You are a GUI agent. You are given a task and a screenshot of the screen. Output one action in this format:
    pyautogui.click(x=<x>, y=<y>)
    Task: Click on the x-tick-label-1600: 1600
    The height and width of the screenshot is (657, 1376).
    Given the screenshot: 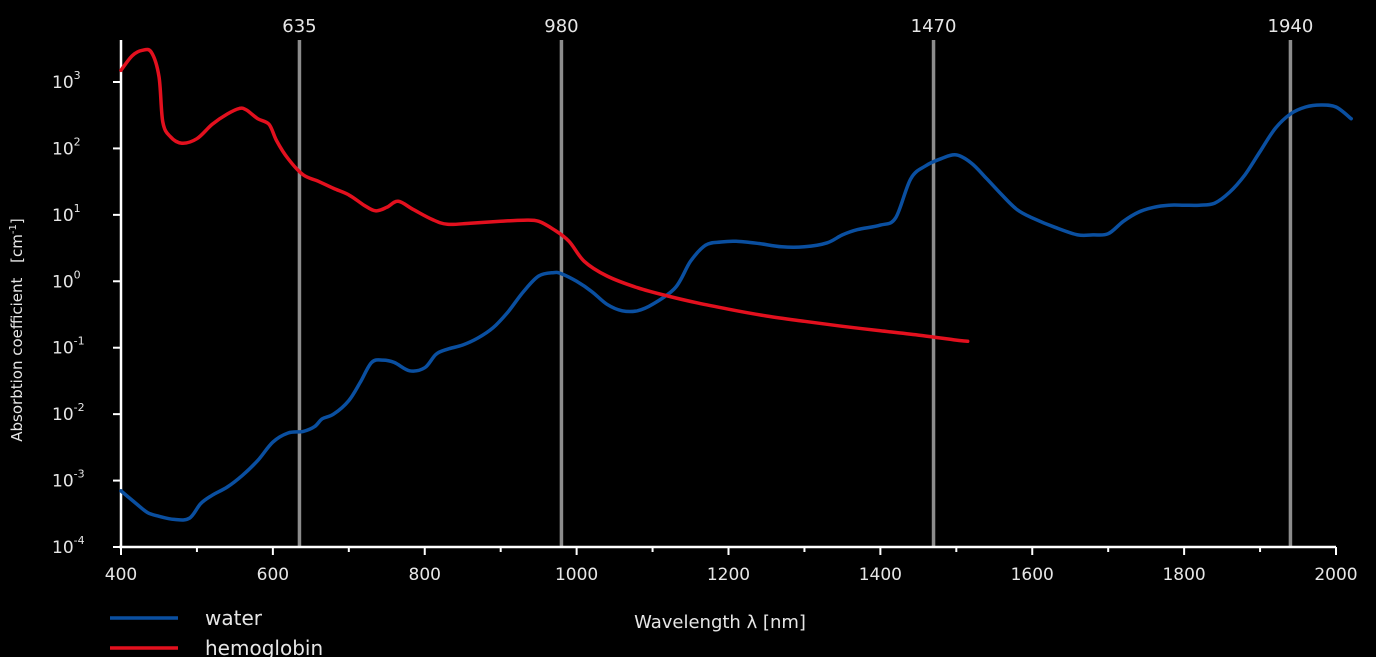 What is the action you would take?
    pyautogui.click(x=1032, y=575)
    